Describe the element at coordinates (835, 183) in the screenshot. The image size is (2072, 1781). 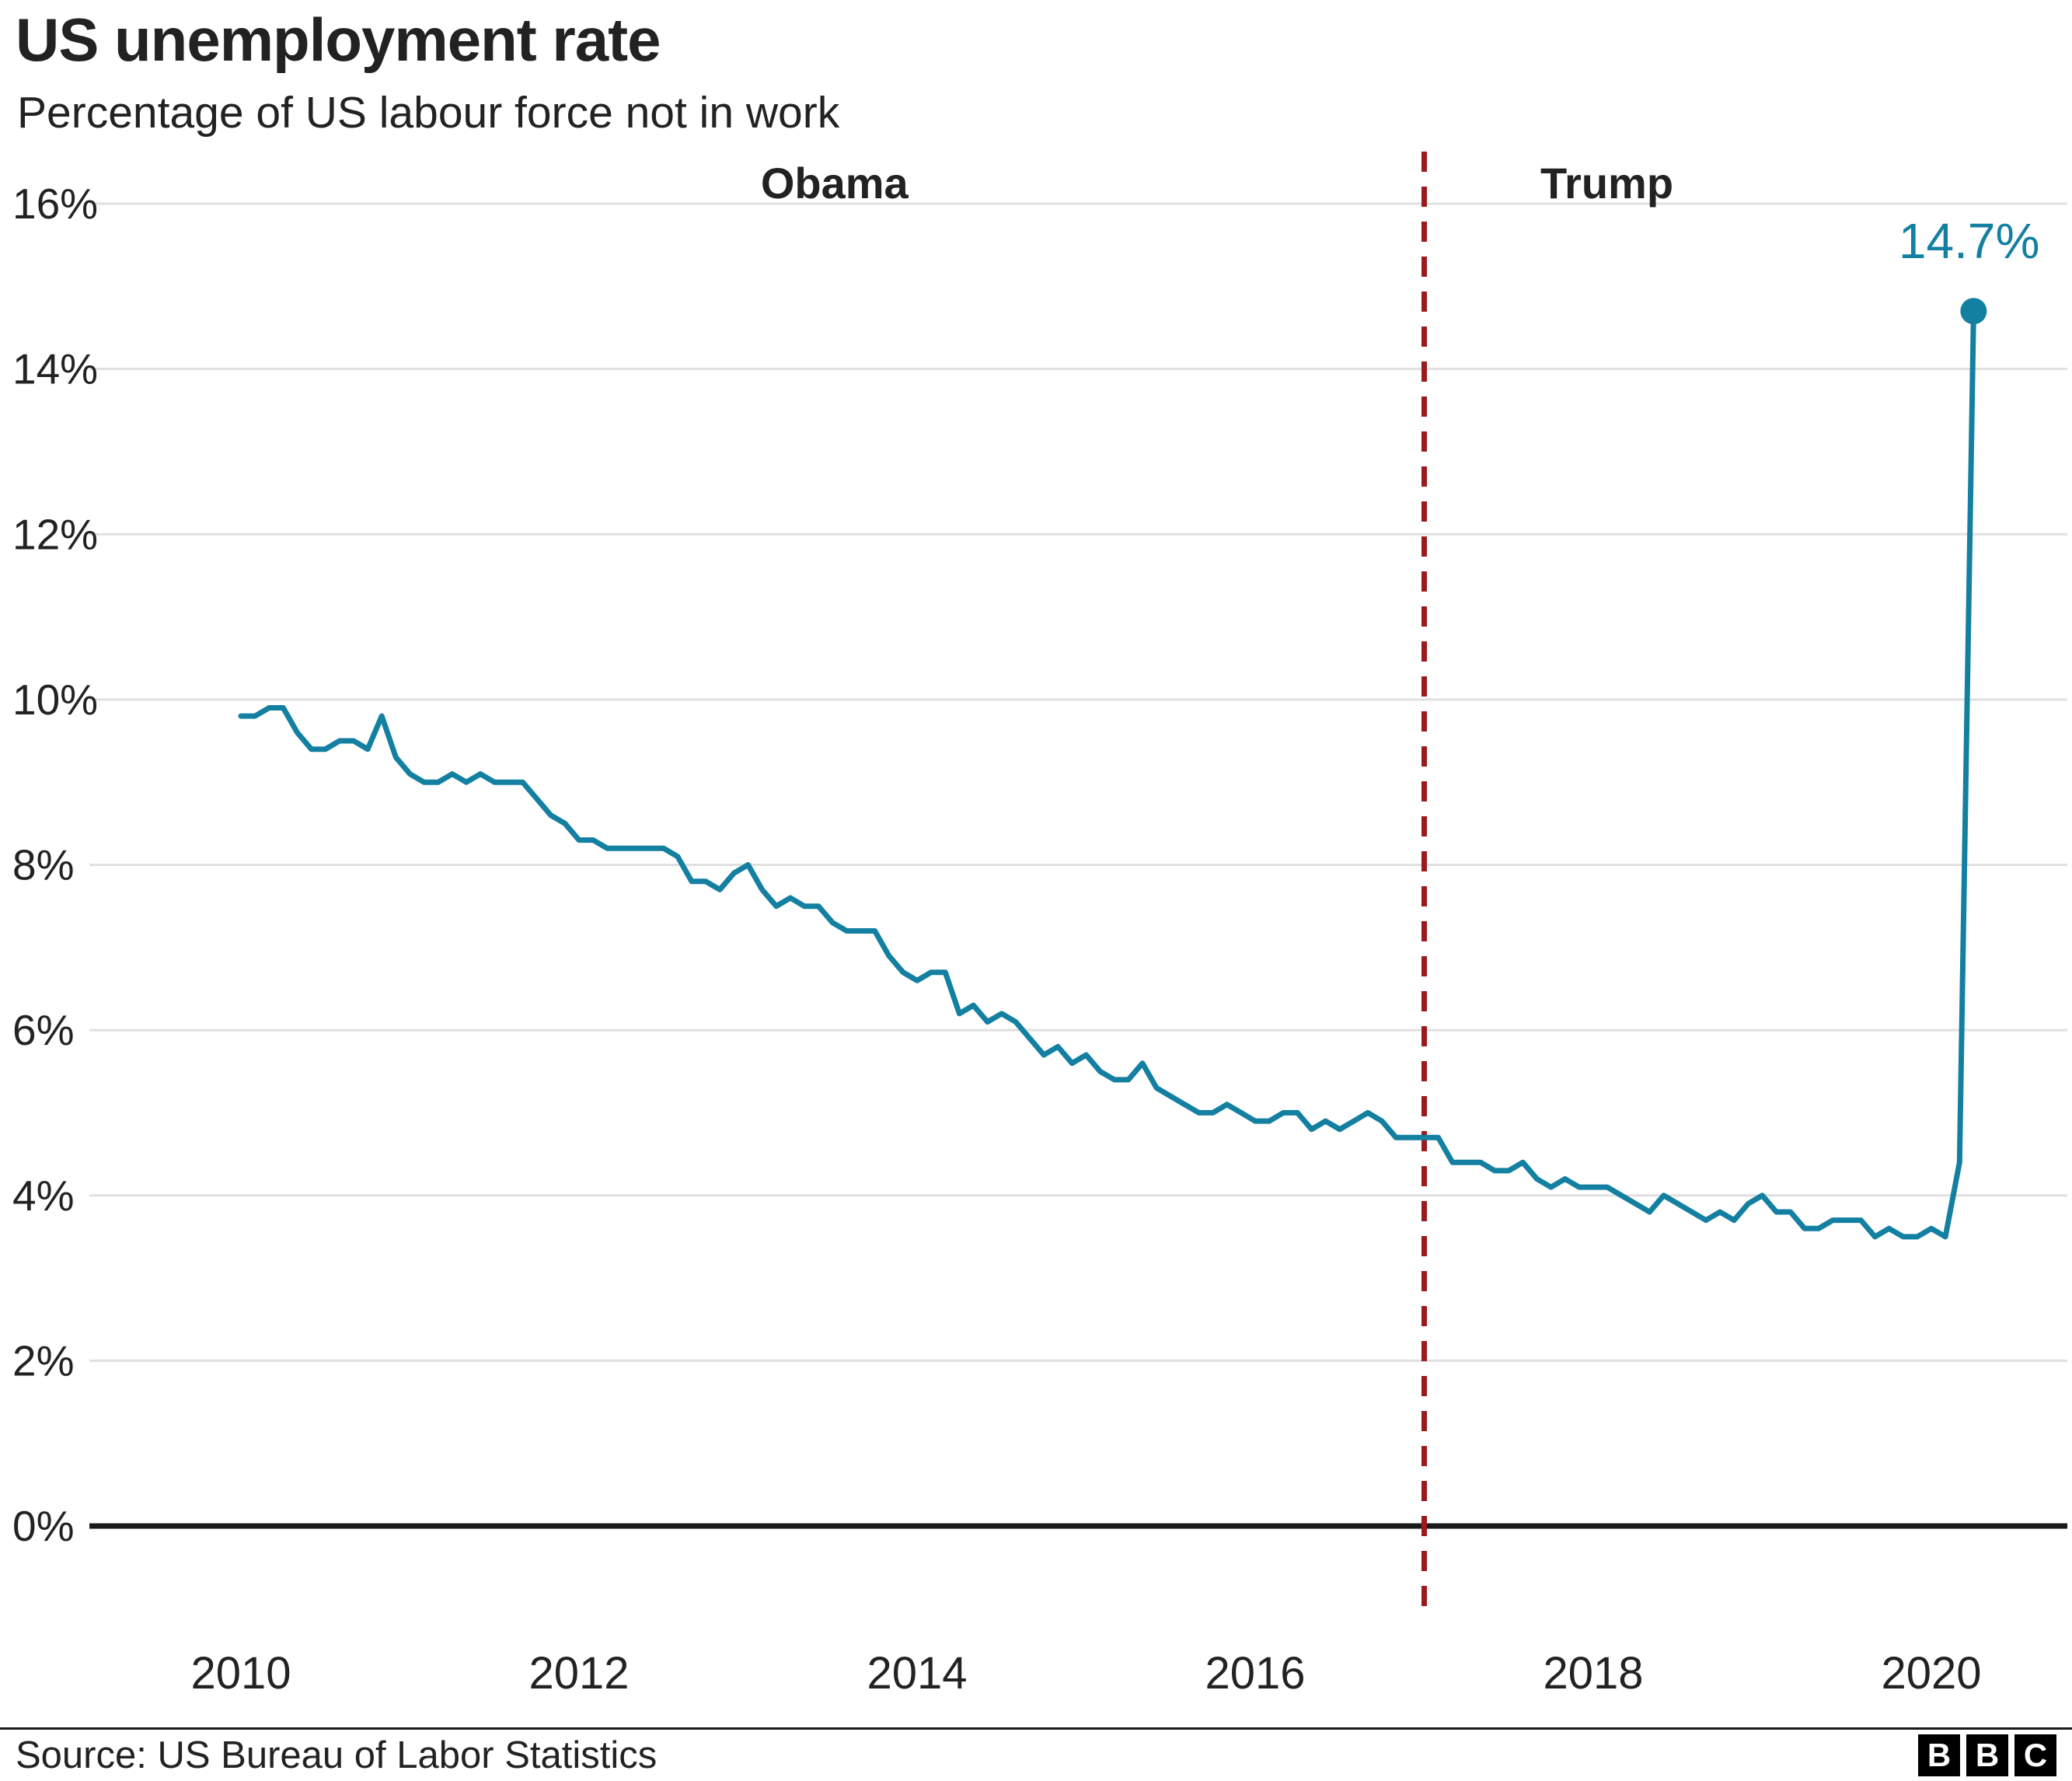
I see `obama-label: Obama` at that location.